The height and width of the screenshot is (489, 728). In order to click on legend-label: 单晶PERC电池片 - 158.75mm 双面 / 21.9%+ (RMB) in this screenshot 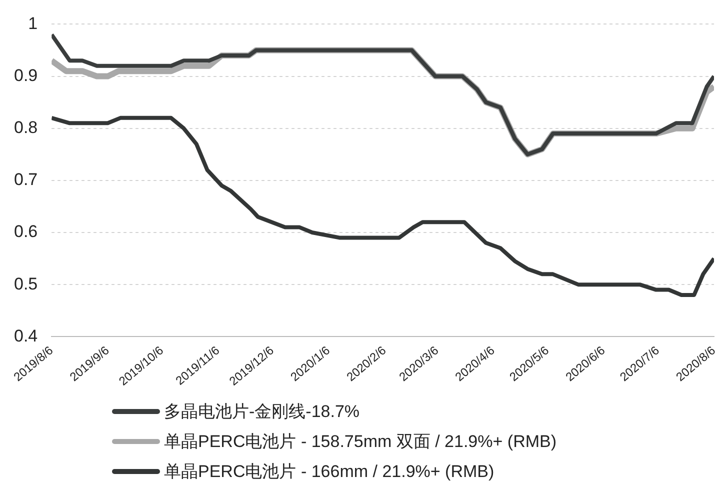, I will do `click(360, 441)`.